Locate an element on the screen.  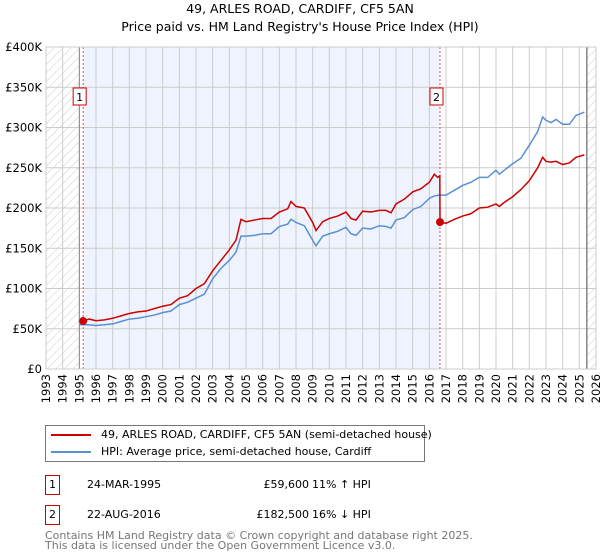
y-tick-label: £350K is located at coordinates (23, 87).